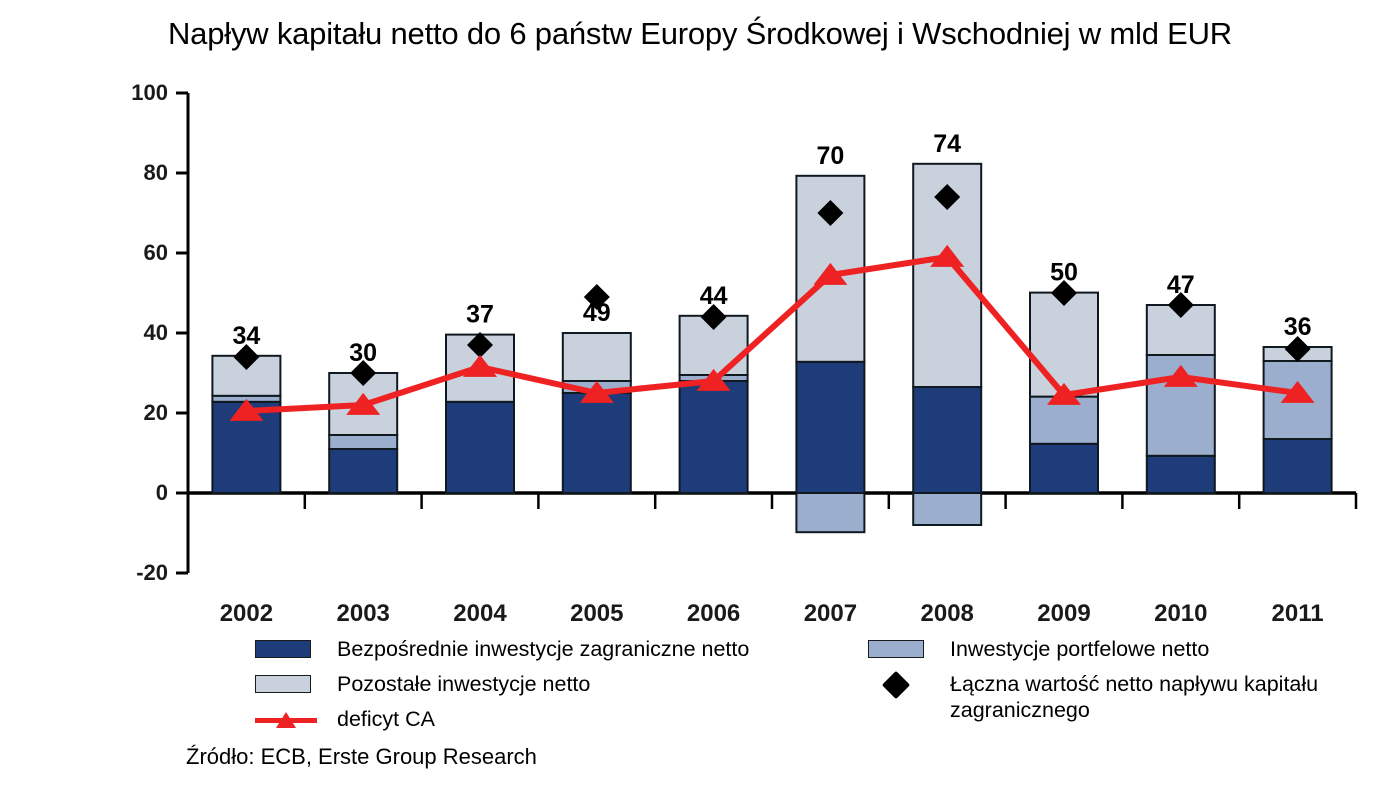 The image size is (1400, 801). Describe the element at coordinates (152, 572) in the screenshot. I see `y-axis-tick-label: -20` at that location.